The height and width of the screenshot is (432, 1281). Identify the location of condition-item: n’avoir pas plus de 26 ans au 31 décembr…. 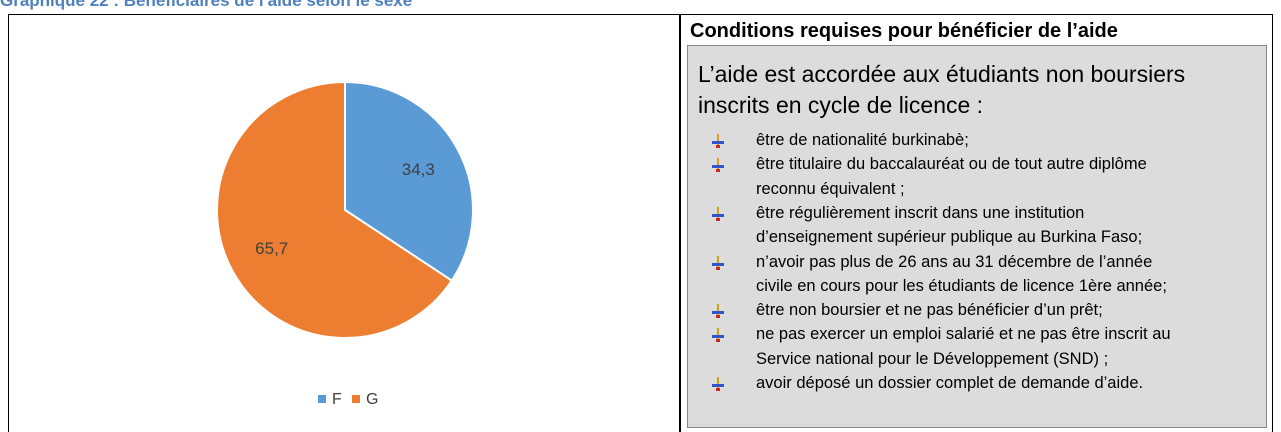
(954, 261).